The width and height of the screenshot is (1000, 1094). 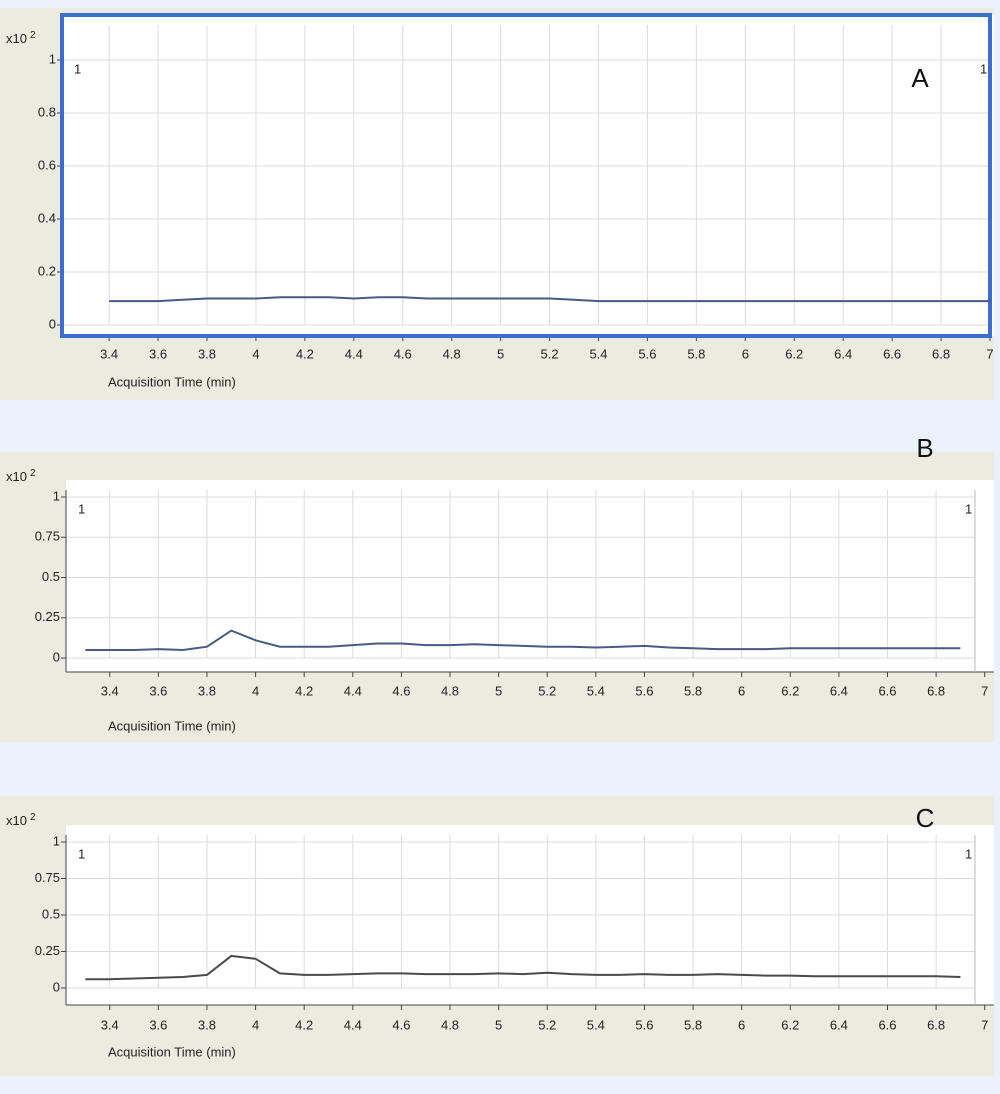 What do you see at coordinates (924, 448) in the screenshot?
I see `panel-label: B` at bounding box center [924, 448].